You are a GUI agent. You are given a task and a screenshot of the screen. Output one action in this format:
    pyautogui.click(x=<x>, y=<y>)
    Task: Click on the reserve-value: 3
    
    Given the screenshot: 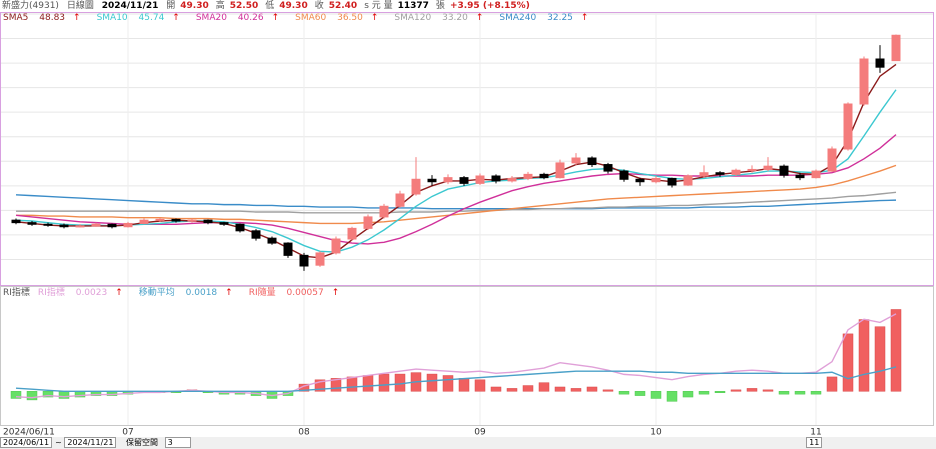 What is the action you would take?
    pyautogui.click(x=177, y=442)
    